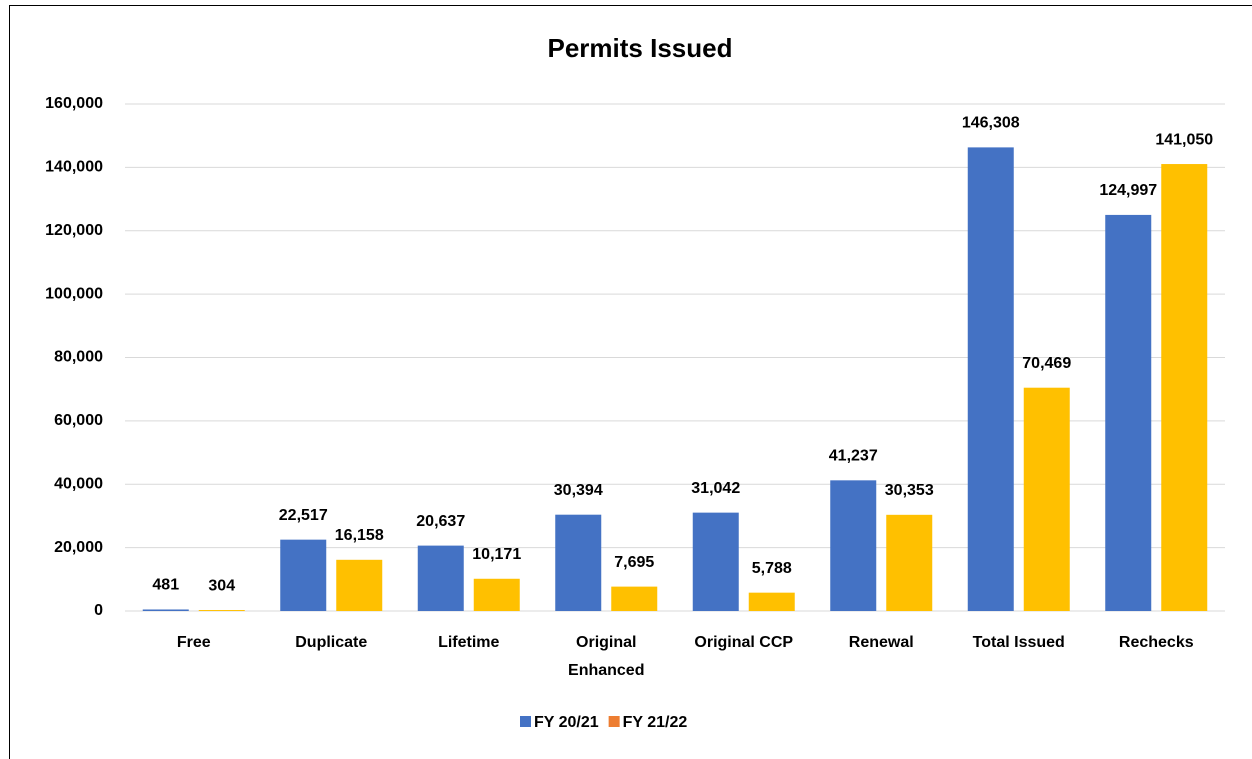 This screenshot has height=759, width=1252. What do you see at coordinates (566, 722) in the screenshot?
I see `legend-label: FY 20/21` at bounding box center [566, 722].